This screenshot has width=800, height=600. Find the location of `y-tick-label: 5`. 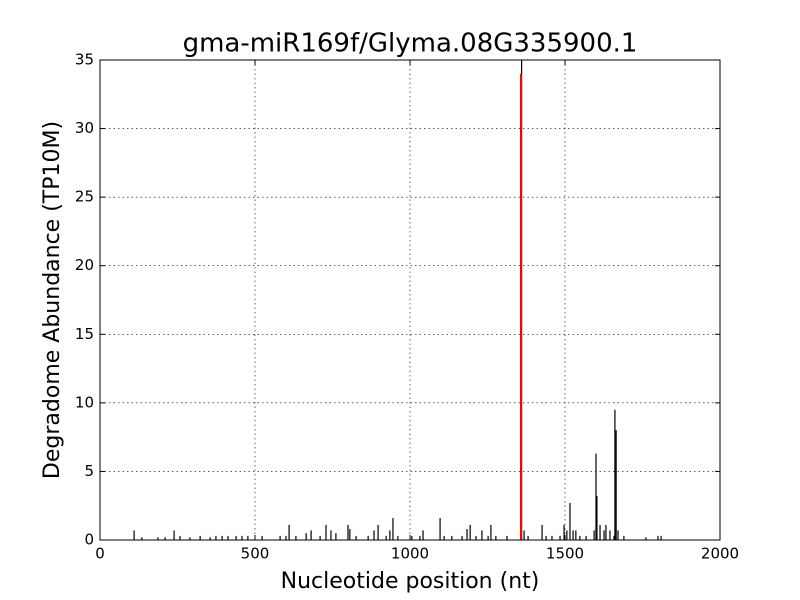

y-tick-label: 5 is located at coordinates (89, 471).